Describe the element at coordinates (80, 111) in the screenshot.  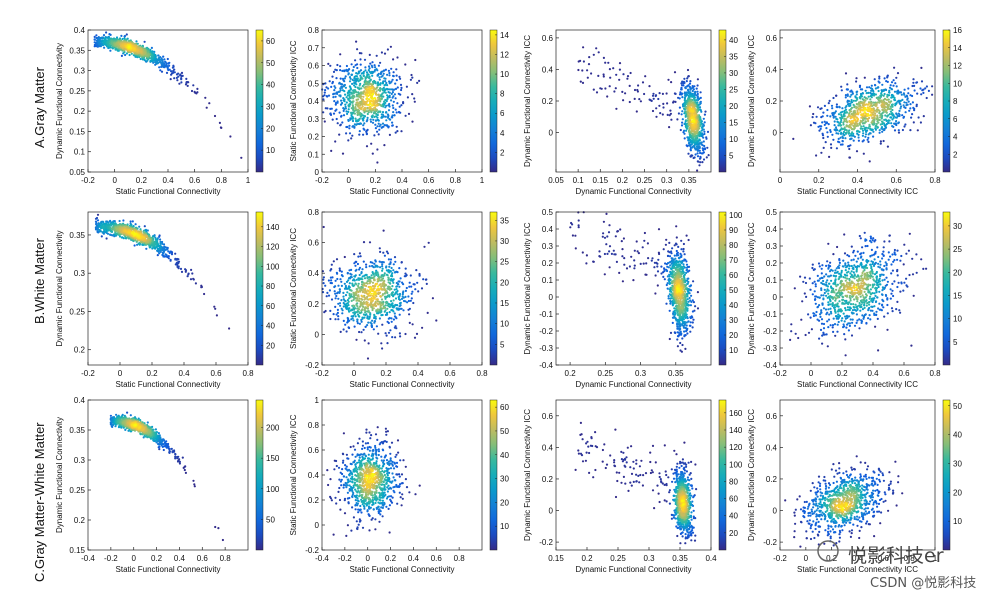
I see `y-tick-label: 0.2` at that location.